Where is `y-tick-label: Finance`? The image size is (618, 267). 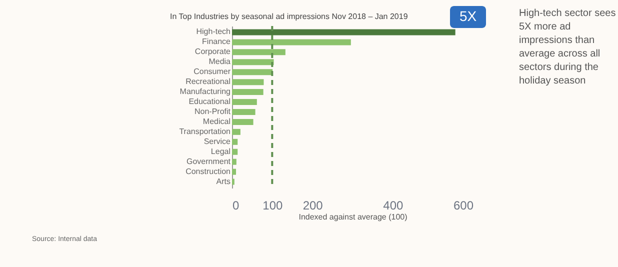 y-tick-label: Finance is located at coordinates (217, 41).